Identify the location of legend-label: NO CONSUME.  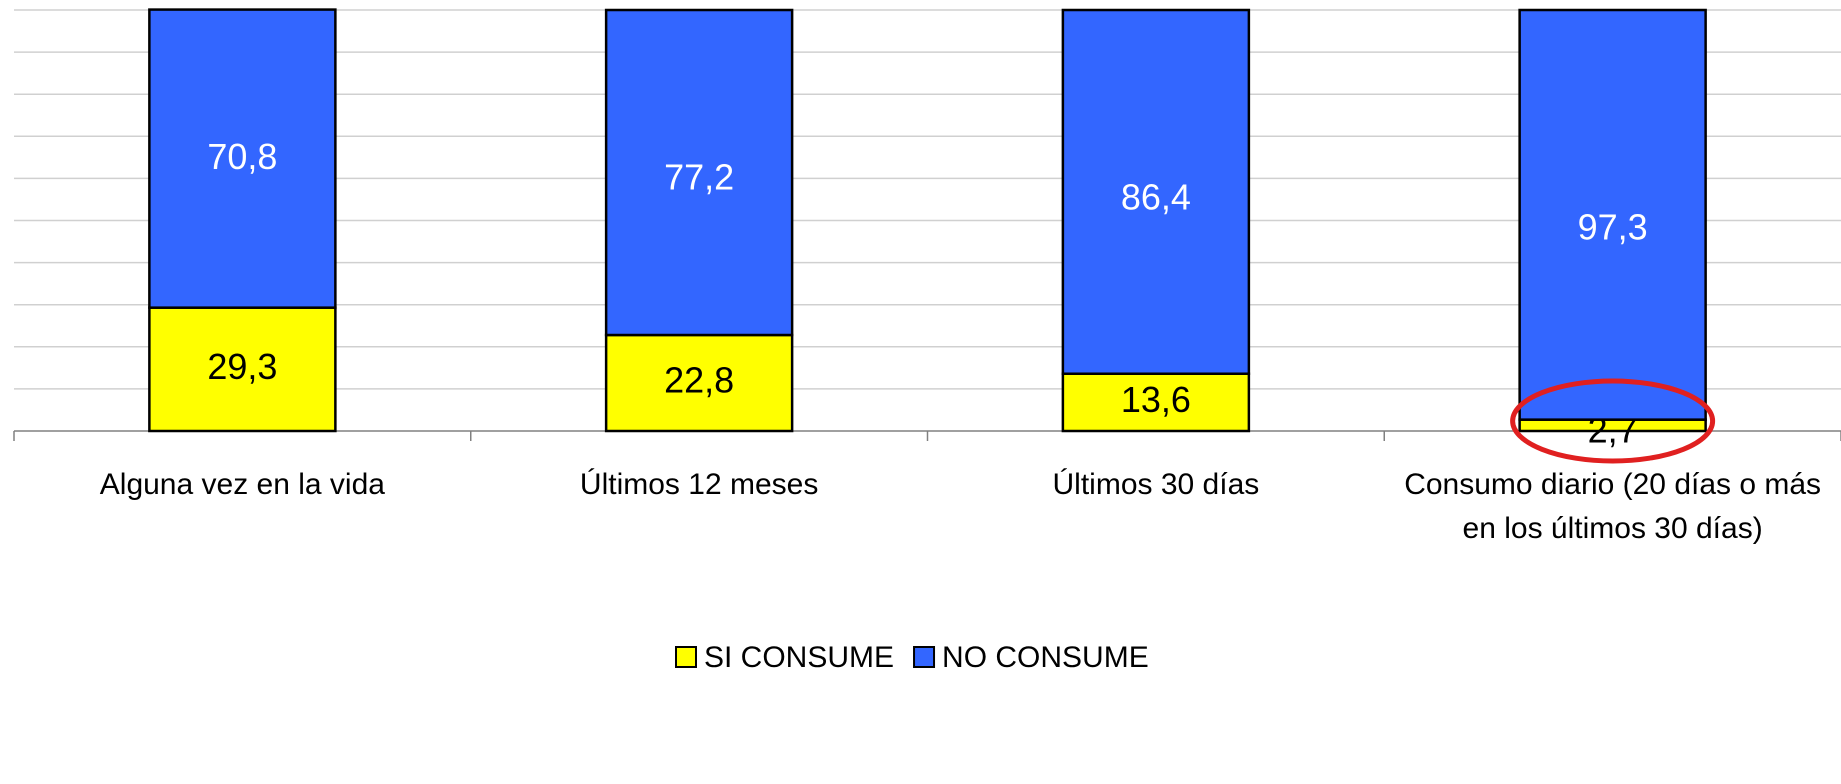
(1045, 657).